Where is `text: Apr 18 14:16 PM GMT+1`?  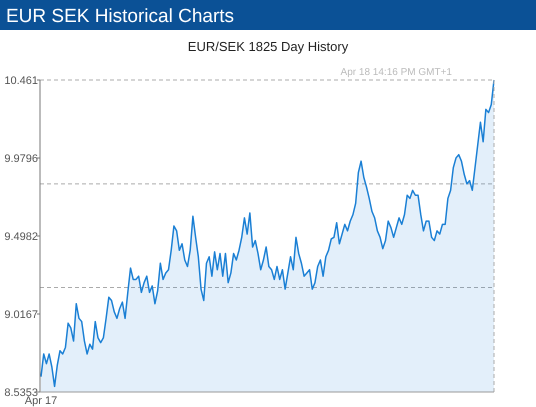 text: Apr 18 14:16 PM GMT+1 is located at coordinates (396, 72).